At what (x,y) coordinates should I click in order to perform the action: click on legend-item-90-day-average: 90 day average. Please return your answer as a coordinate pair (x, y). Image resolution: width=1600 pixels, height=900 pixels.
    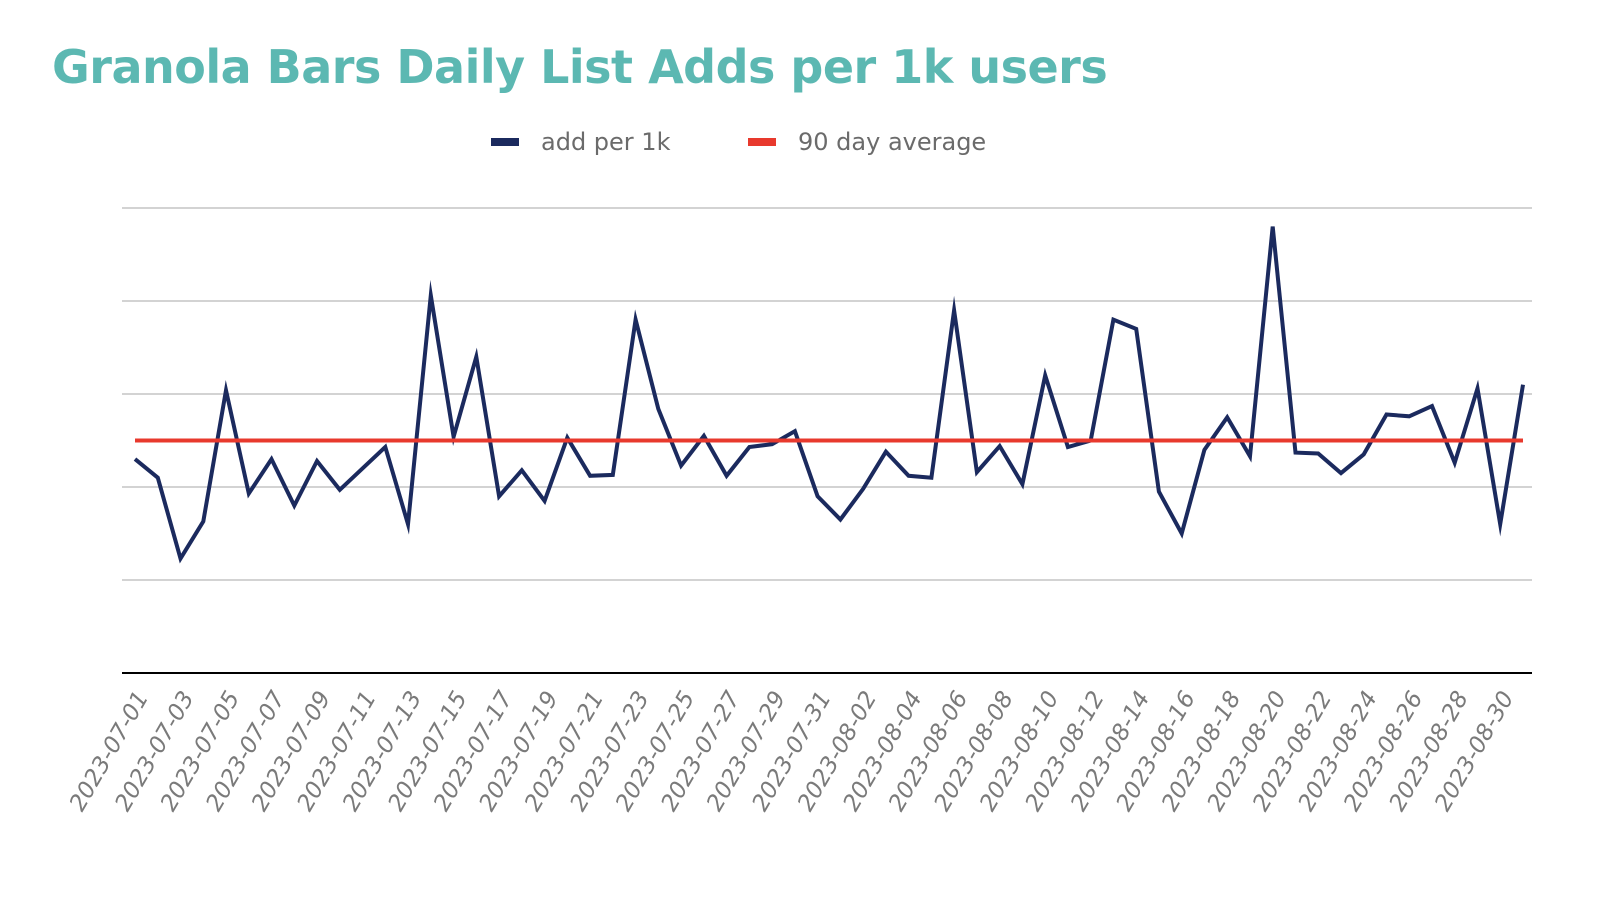
    Looking at the image, I should click on (867, 142).